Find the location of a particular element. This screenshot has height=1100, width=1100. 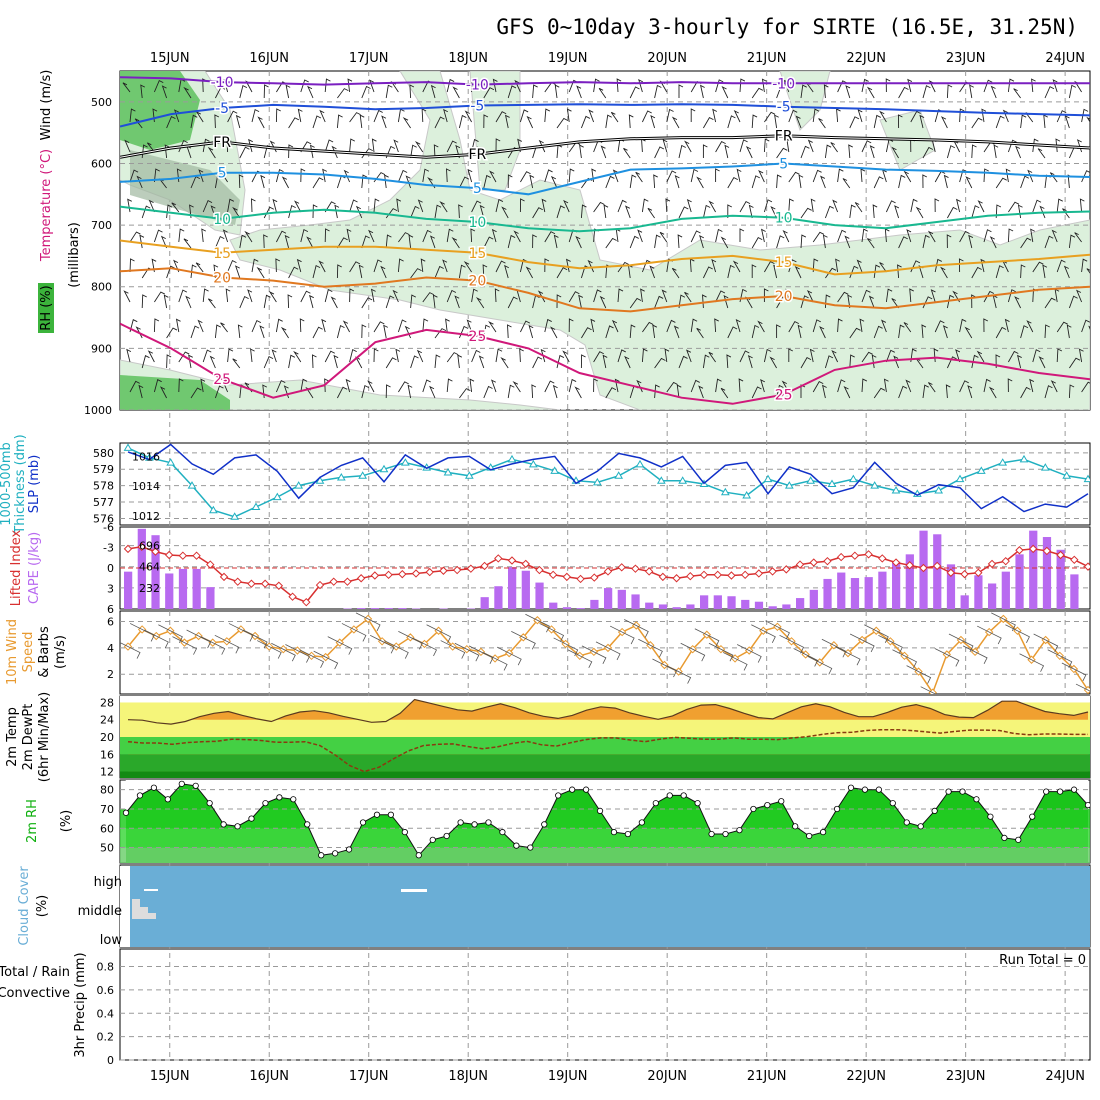

date-label-bottom: 23JUN is located at coordinates (966, 1076).